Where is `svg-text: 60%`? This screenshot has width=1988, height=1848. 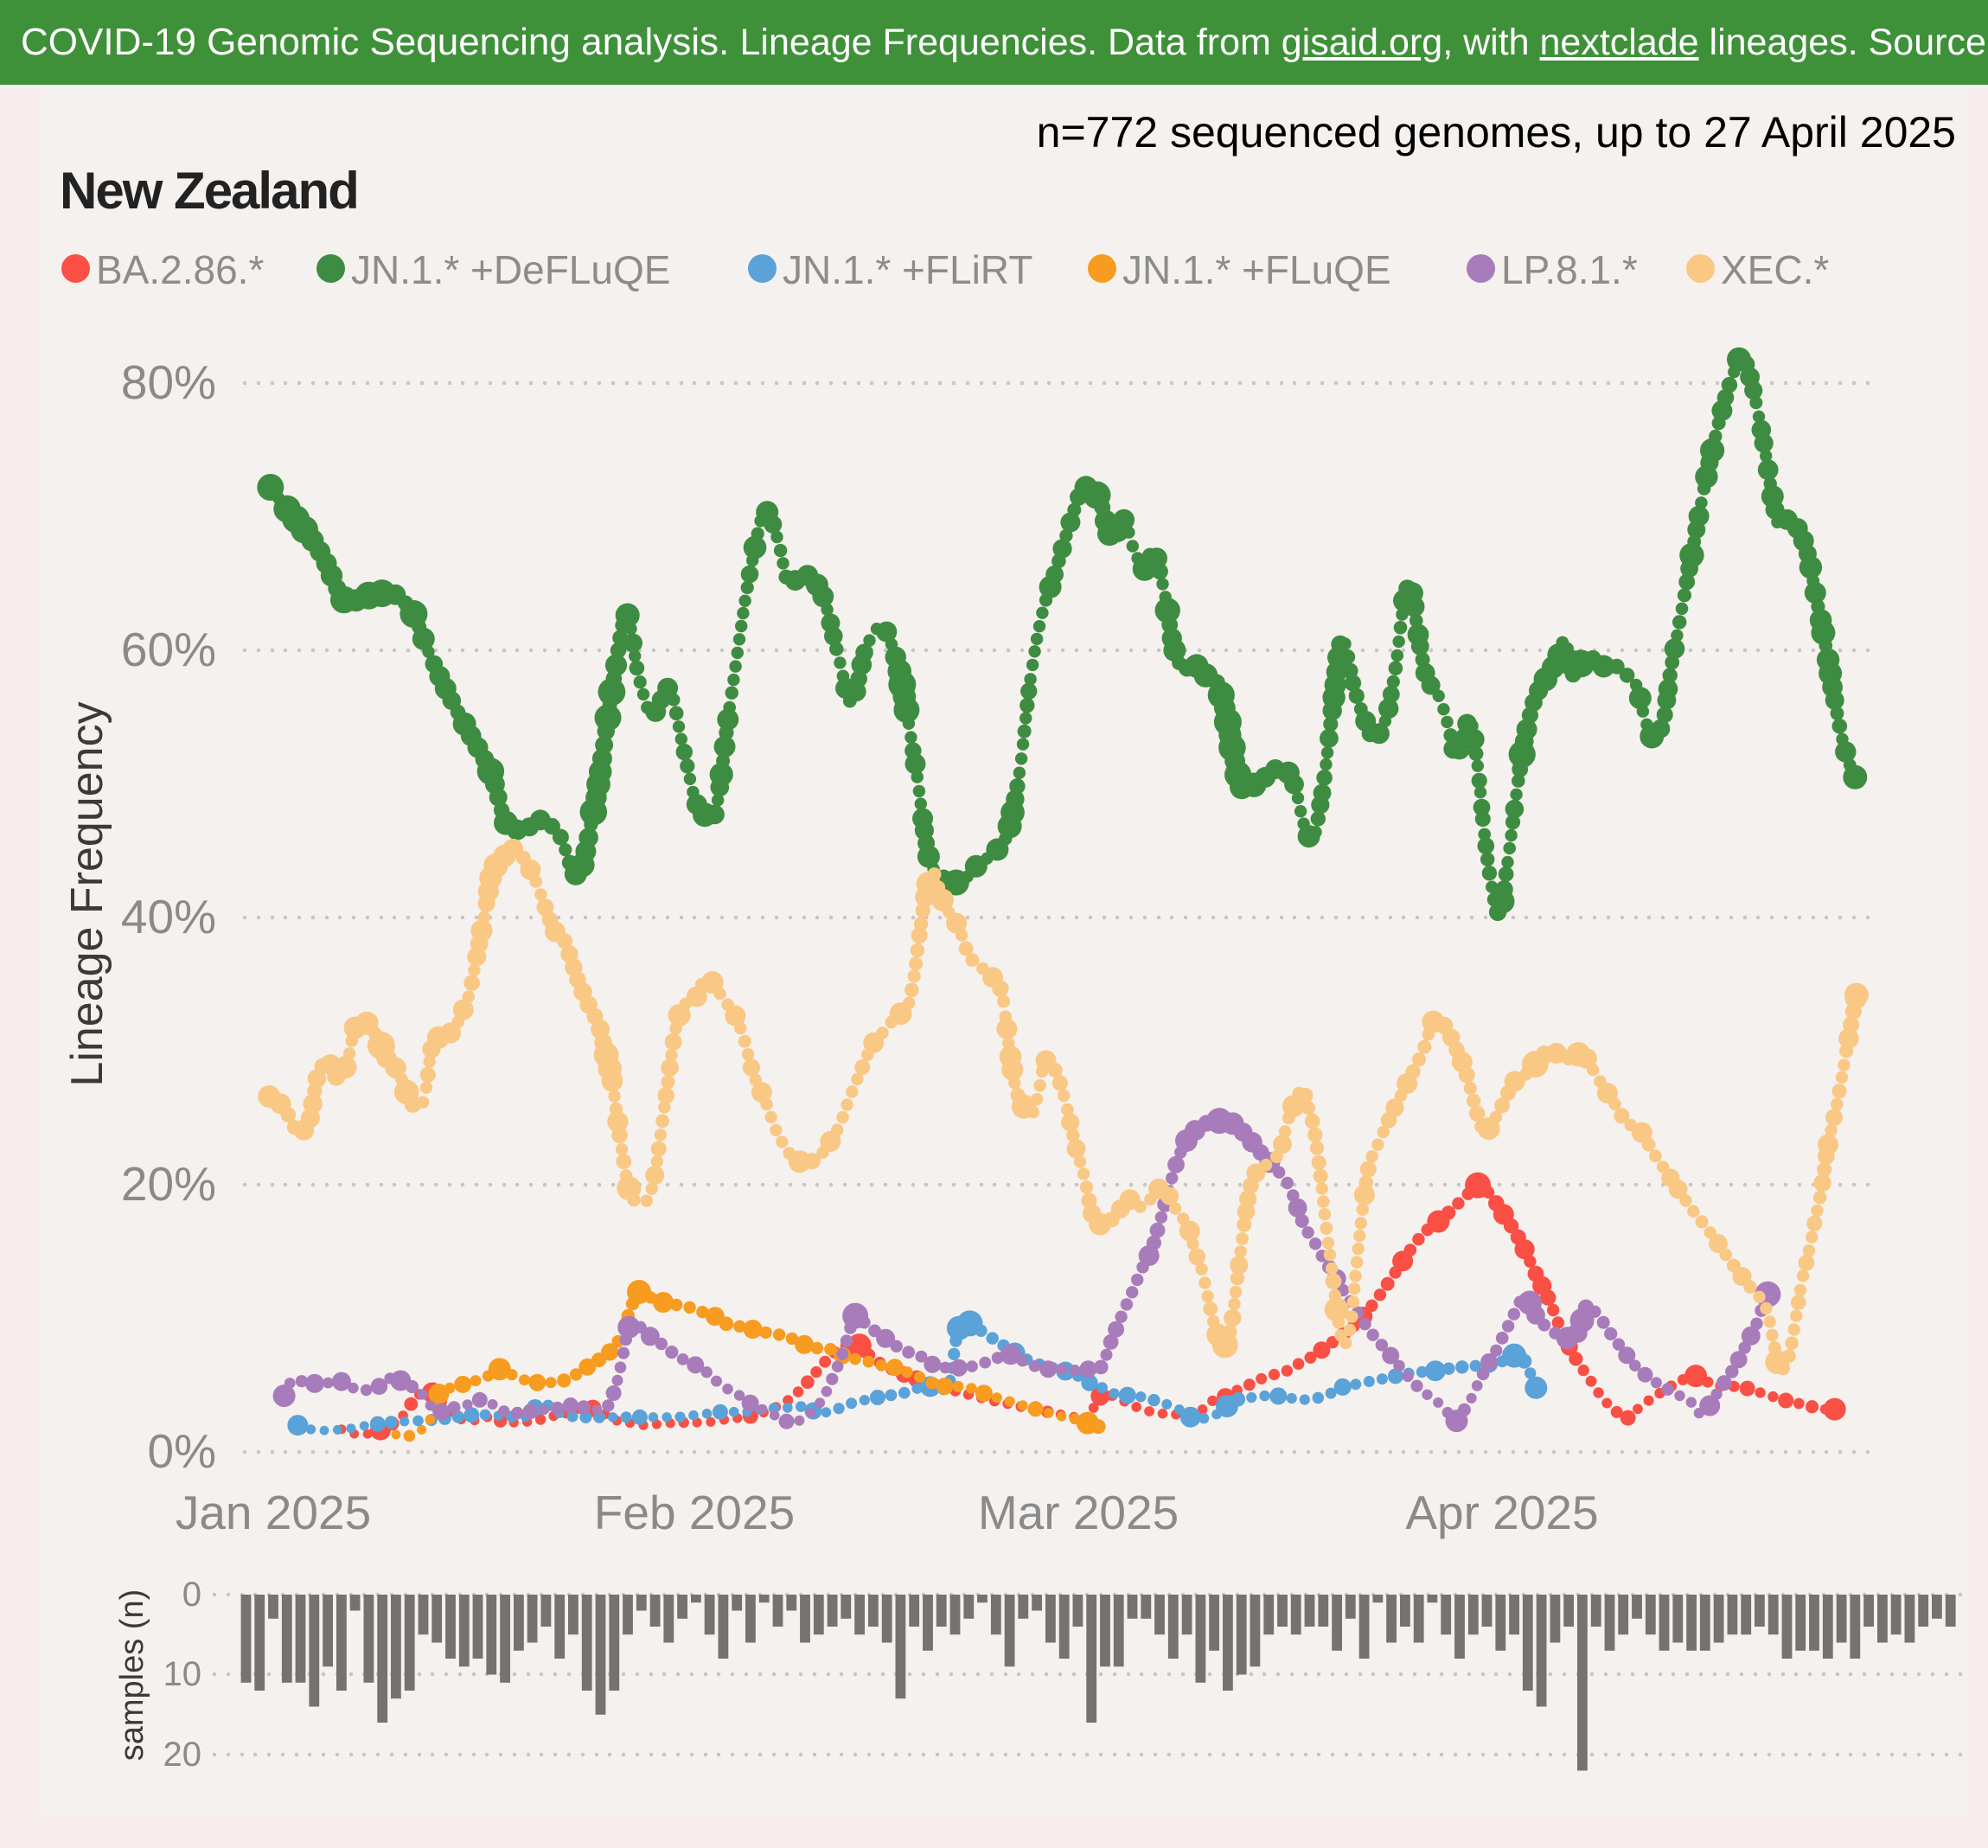
svg-text: 60% is located at coordinates (168, 649).